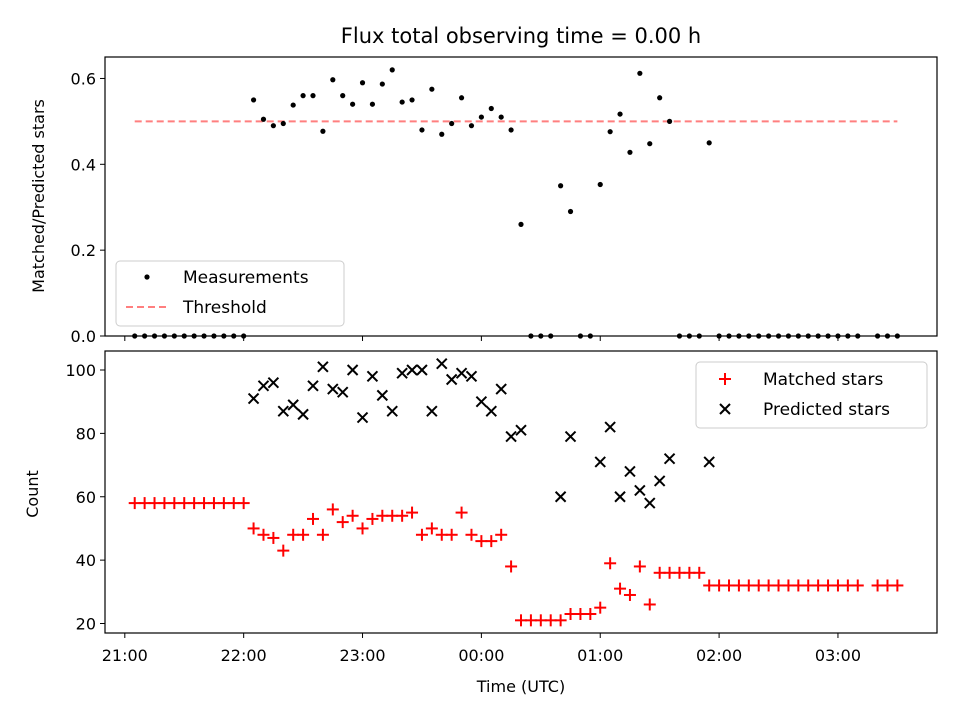  Describe the element at coordinates (362, 655) in the screenshot. I see `bottom-x-tick-label: 23:00` at that location.